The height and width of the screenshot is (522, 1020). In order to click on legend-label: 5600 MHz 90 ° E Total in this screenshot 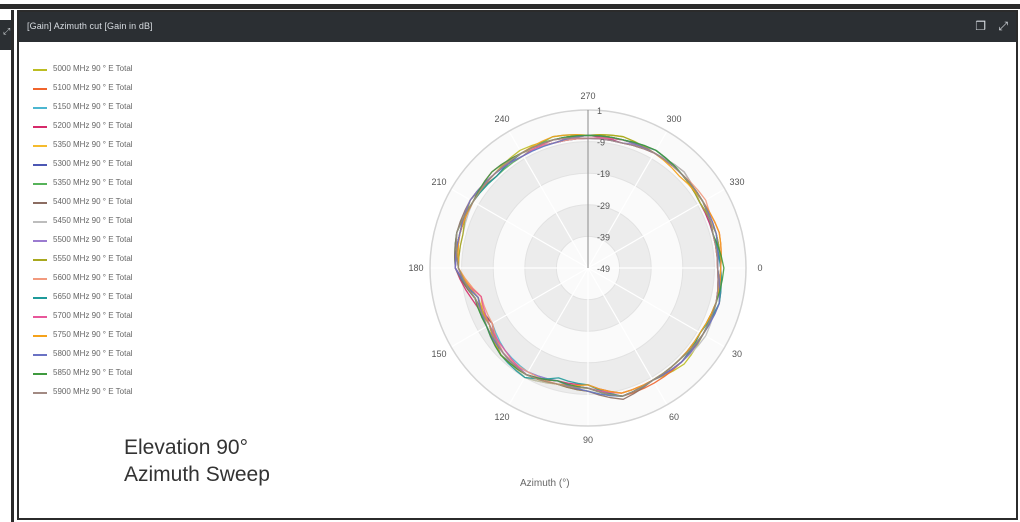, I will do `click(93, 277)`.